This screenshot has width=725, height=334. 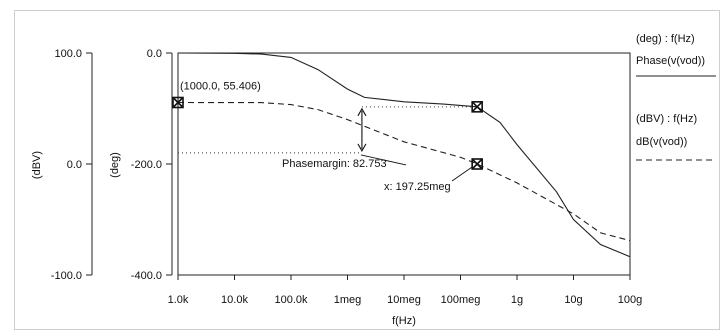 I want to click on dbv-tick-label: 0.0, so click(x=74, y=165).